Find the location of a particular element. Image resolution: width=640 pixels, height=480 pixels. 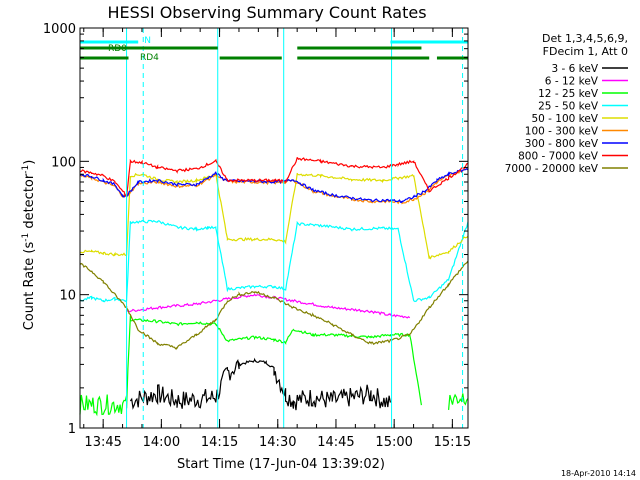

y-tick-label-2: 100 is located at coordinates (63, 162).